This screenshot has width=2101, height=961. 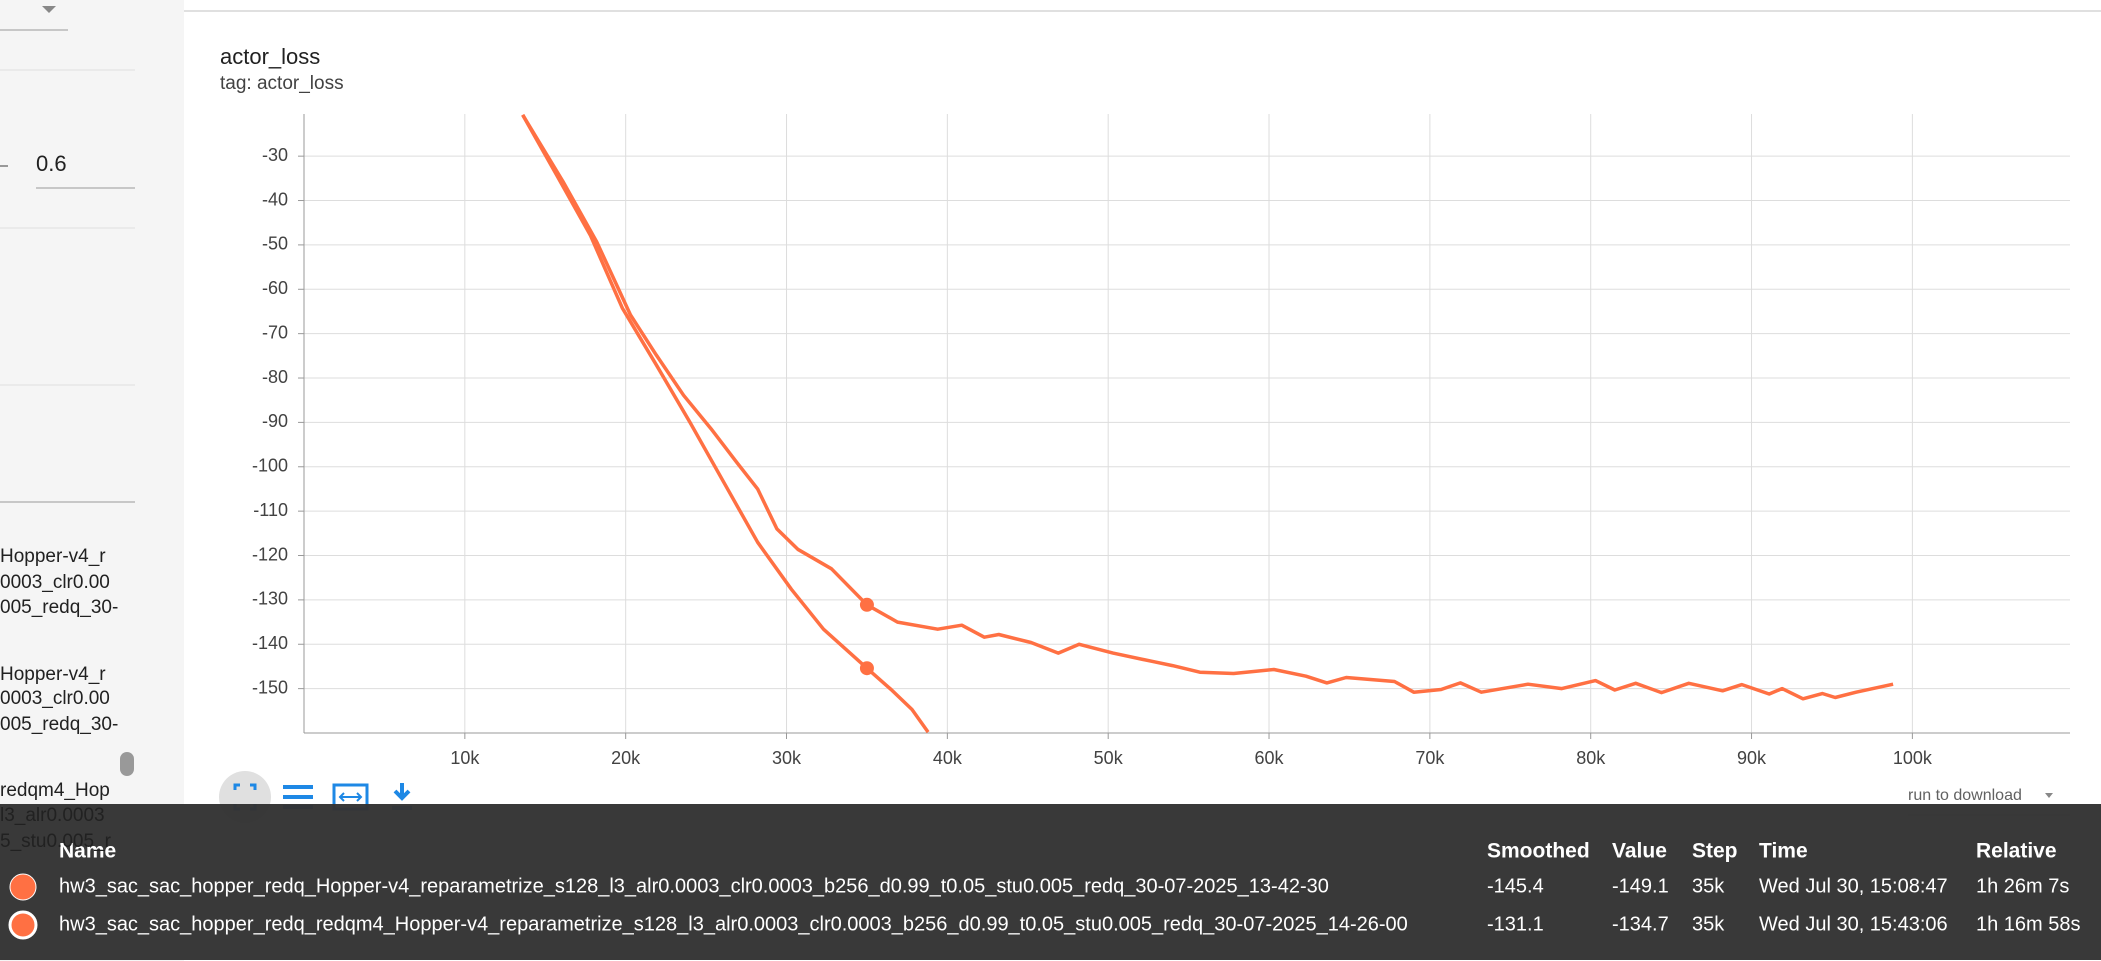 I want to click on x-tick-label: 100k, so click(x=1913, y=758).